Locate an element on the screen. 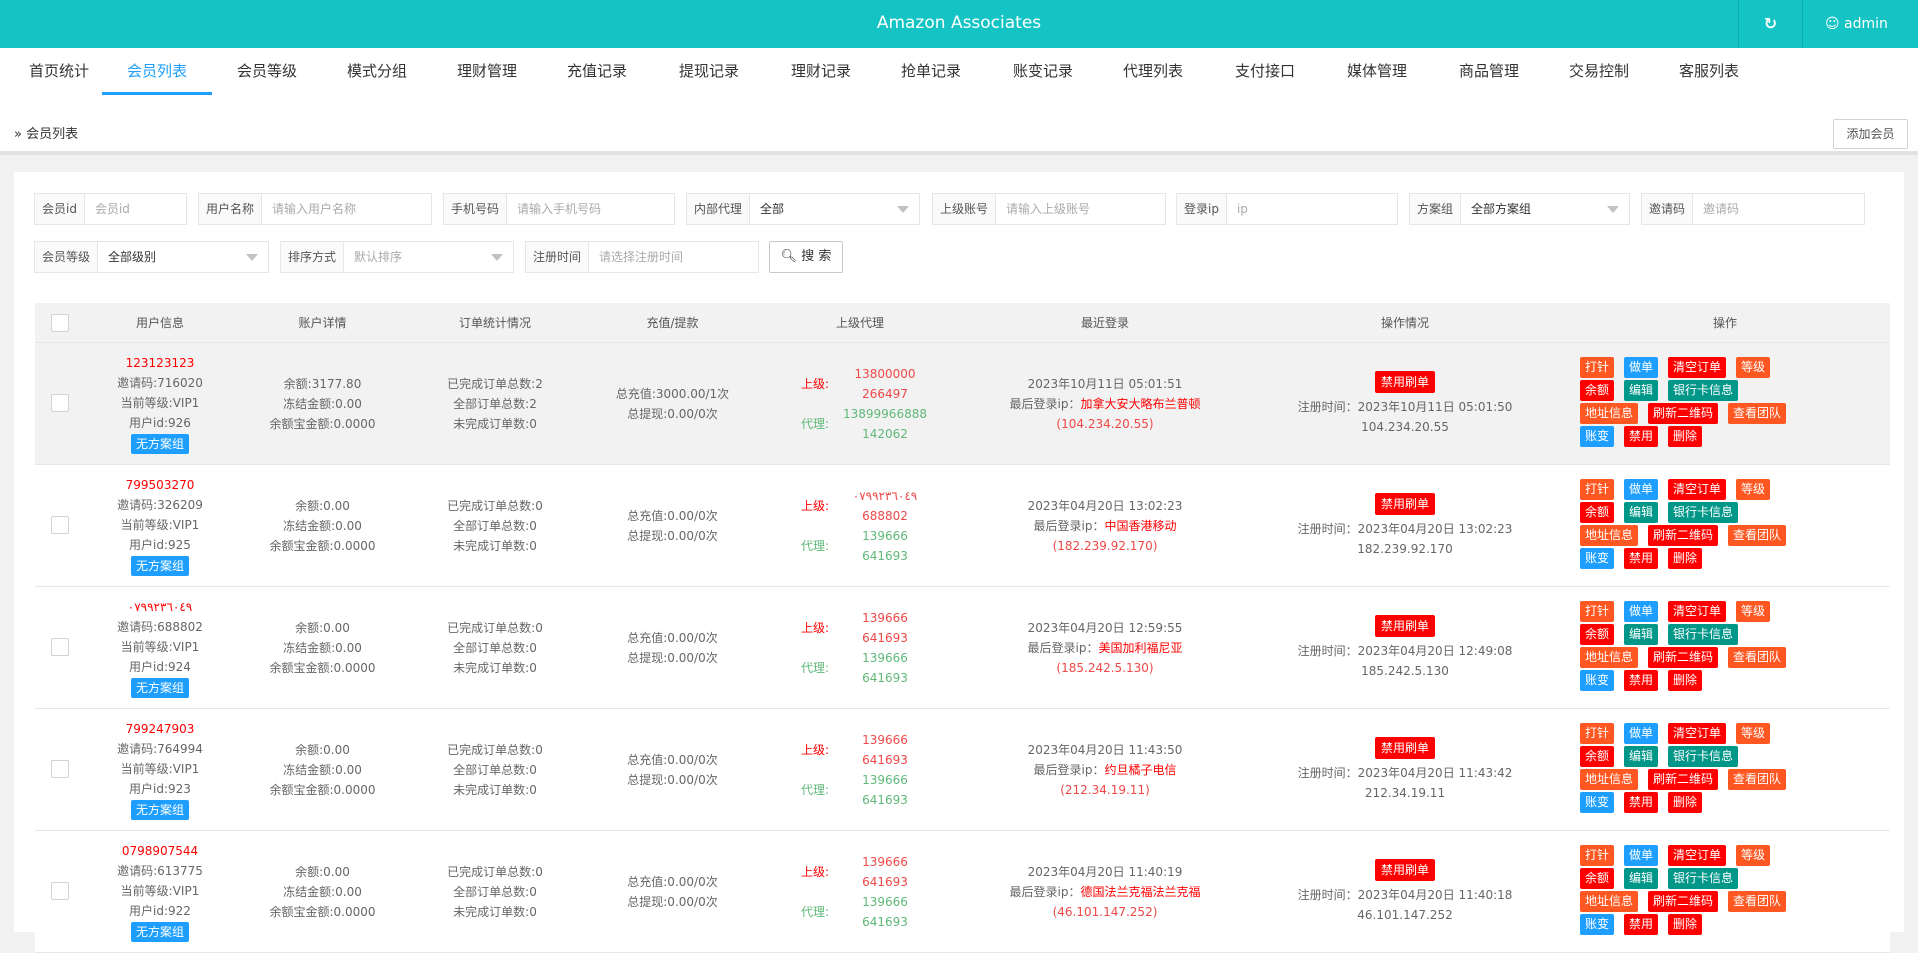 The width and height of the screenshot is (1918, 953). username-input is located at coordinates (346, 209).